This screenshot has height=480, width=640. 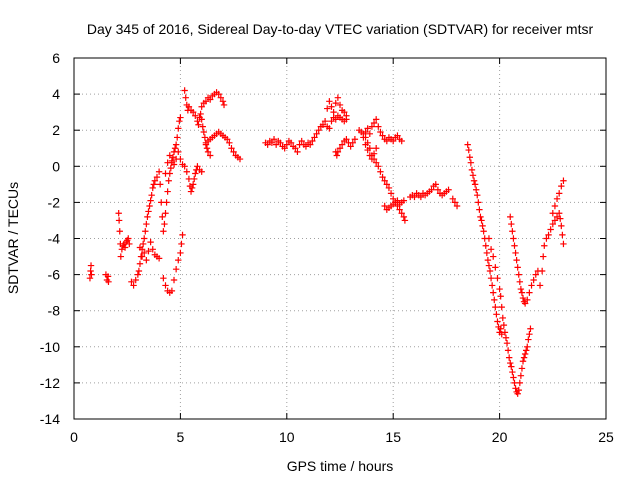 I want to click on series-m, so click(x=339, y=118).